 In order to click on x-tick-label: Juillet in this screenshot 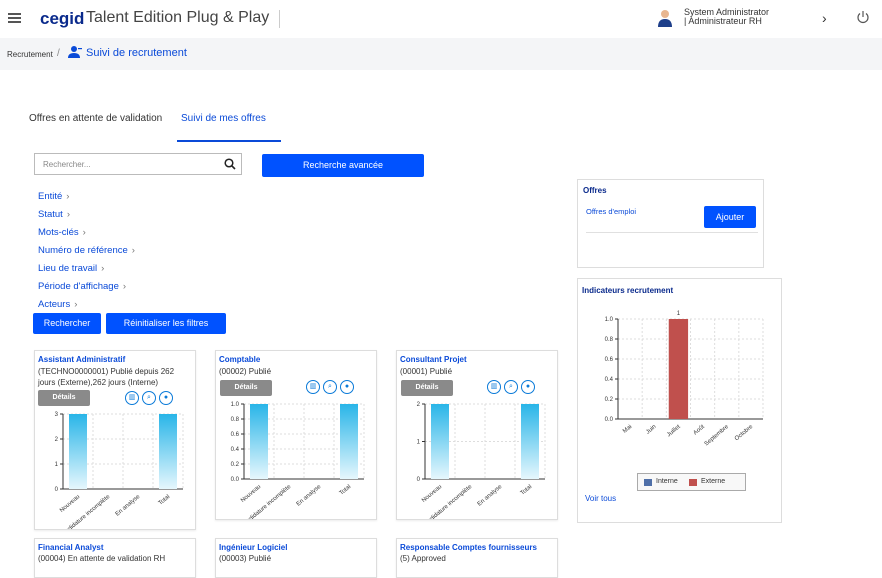, I will do `click(674, 431)`.